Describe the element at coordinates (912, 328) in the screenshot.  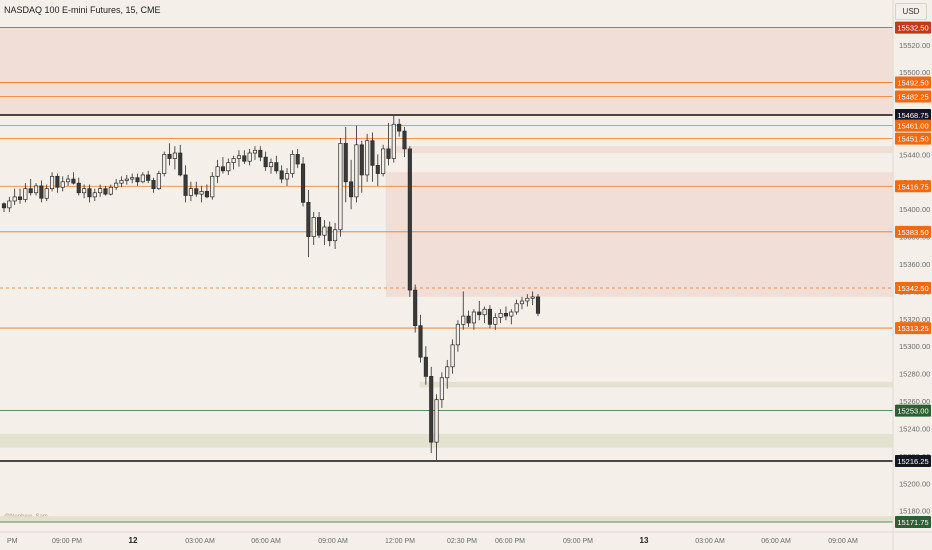
I see `price-badge-label: 15313.25` at that location.